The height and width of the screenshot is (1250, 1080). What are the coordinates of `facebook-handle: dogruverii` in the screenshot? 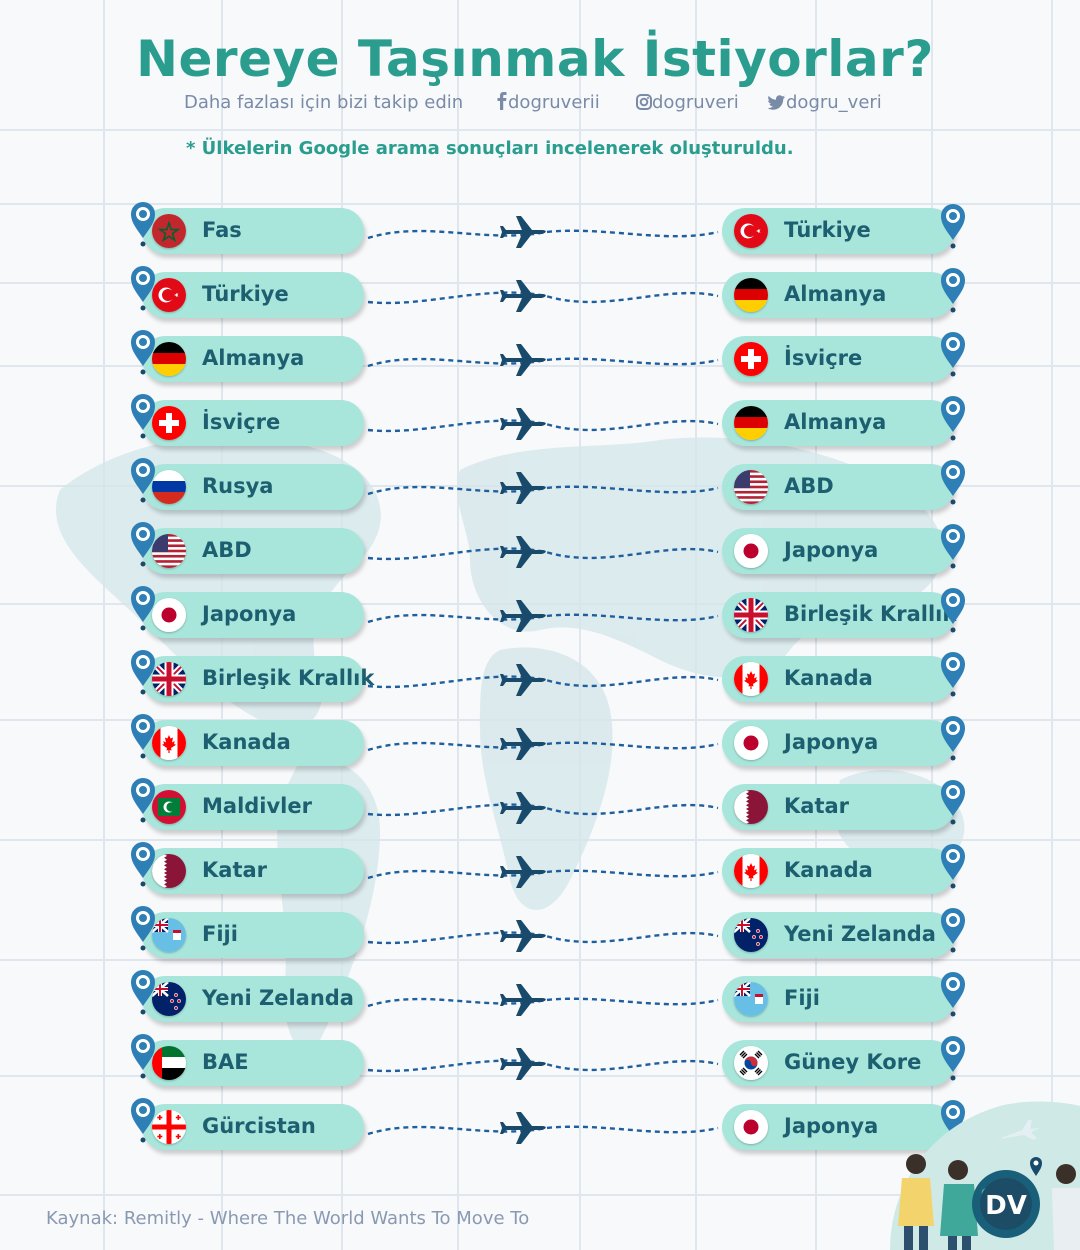 It's located at (554, 102).